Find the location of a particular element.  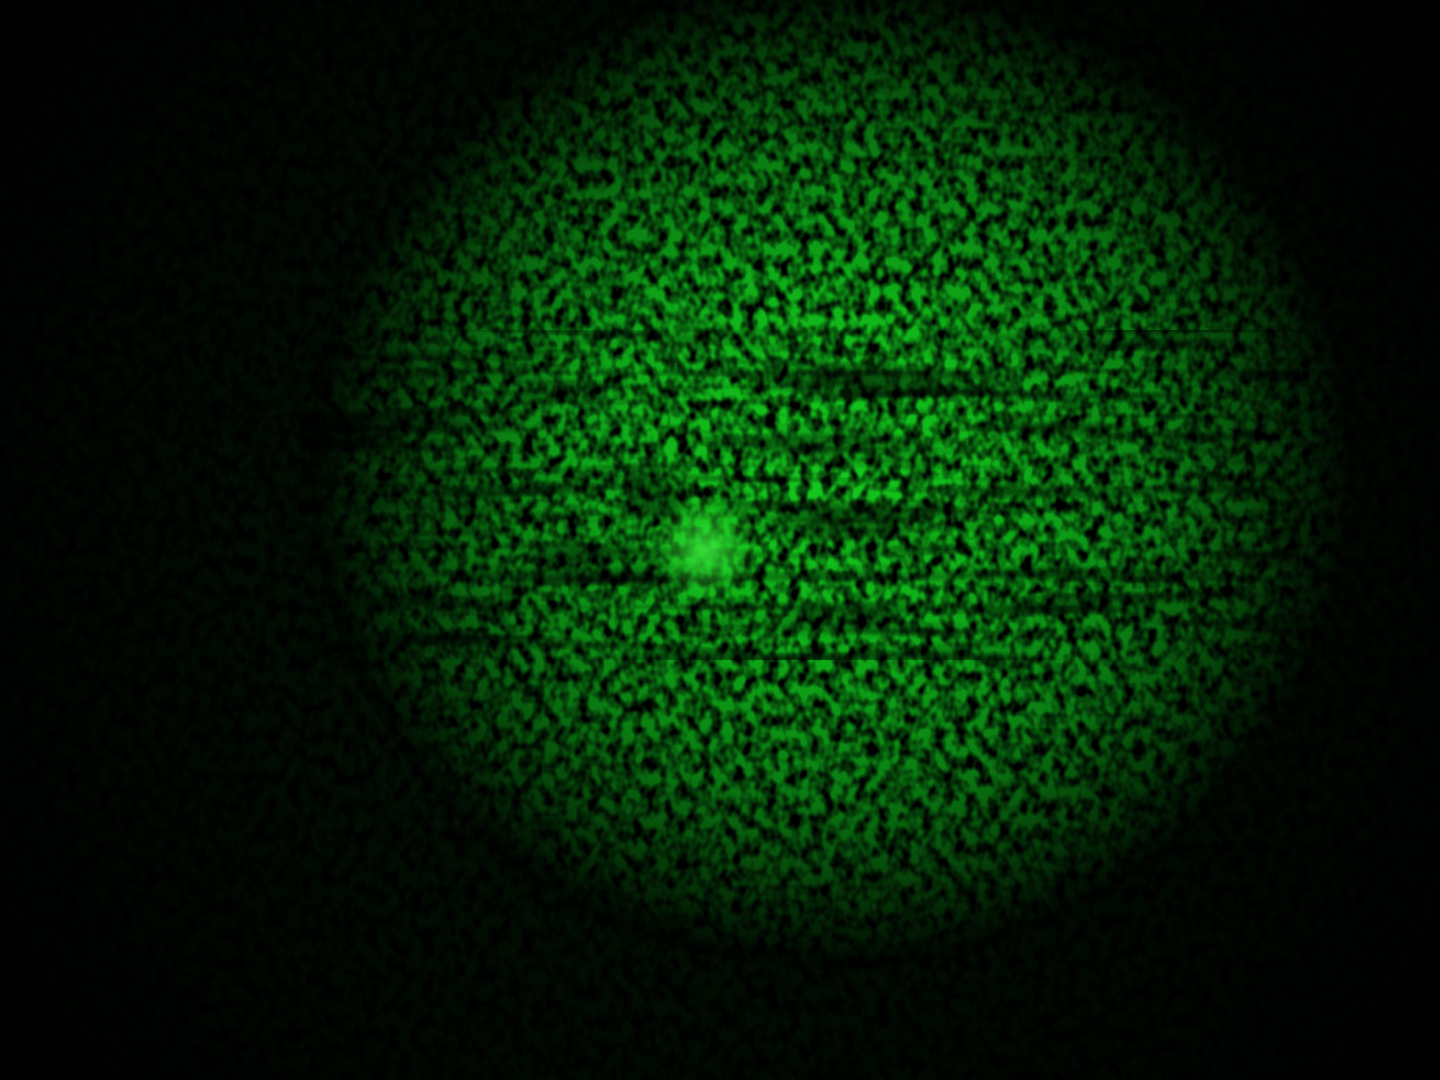

bright-dot is located at coordinates (705, 550).